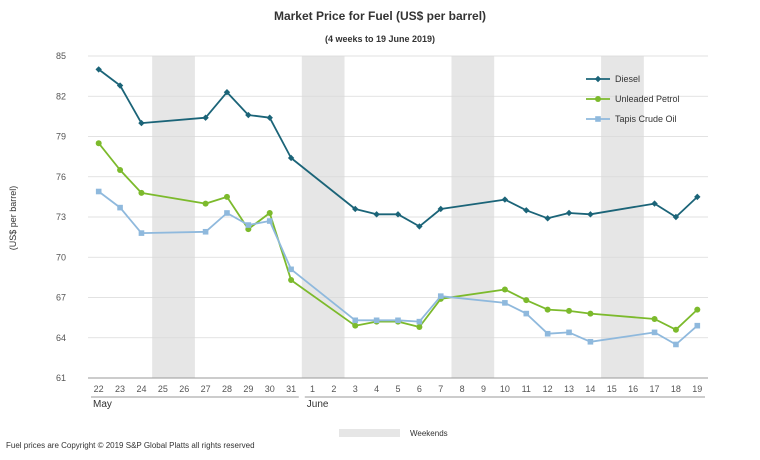 This screenshot has height=460, width=760. What do you see at coordinates (333, 389) in the screenshot?
I see `x-tick-label: 2` at bounding box center [333, 389].